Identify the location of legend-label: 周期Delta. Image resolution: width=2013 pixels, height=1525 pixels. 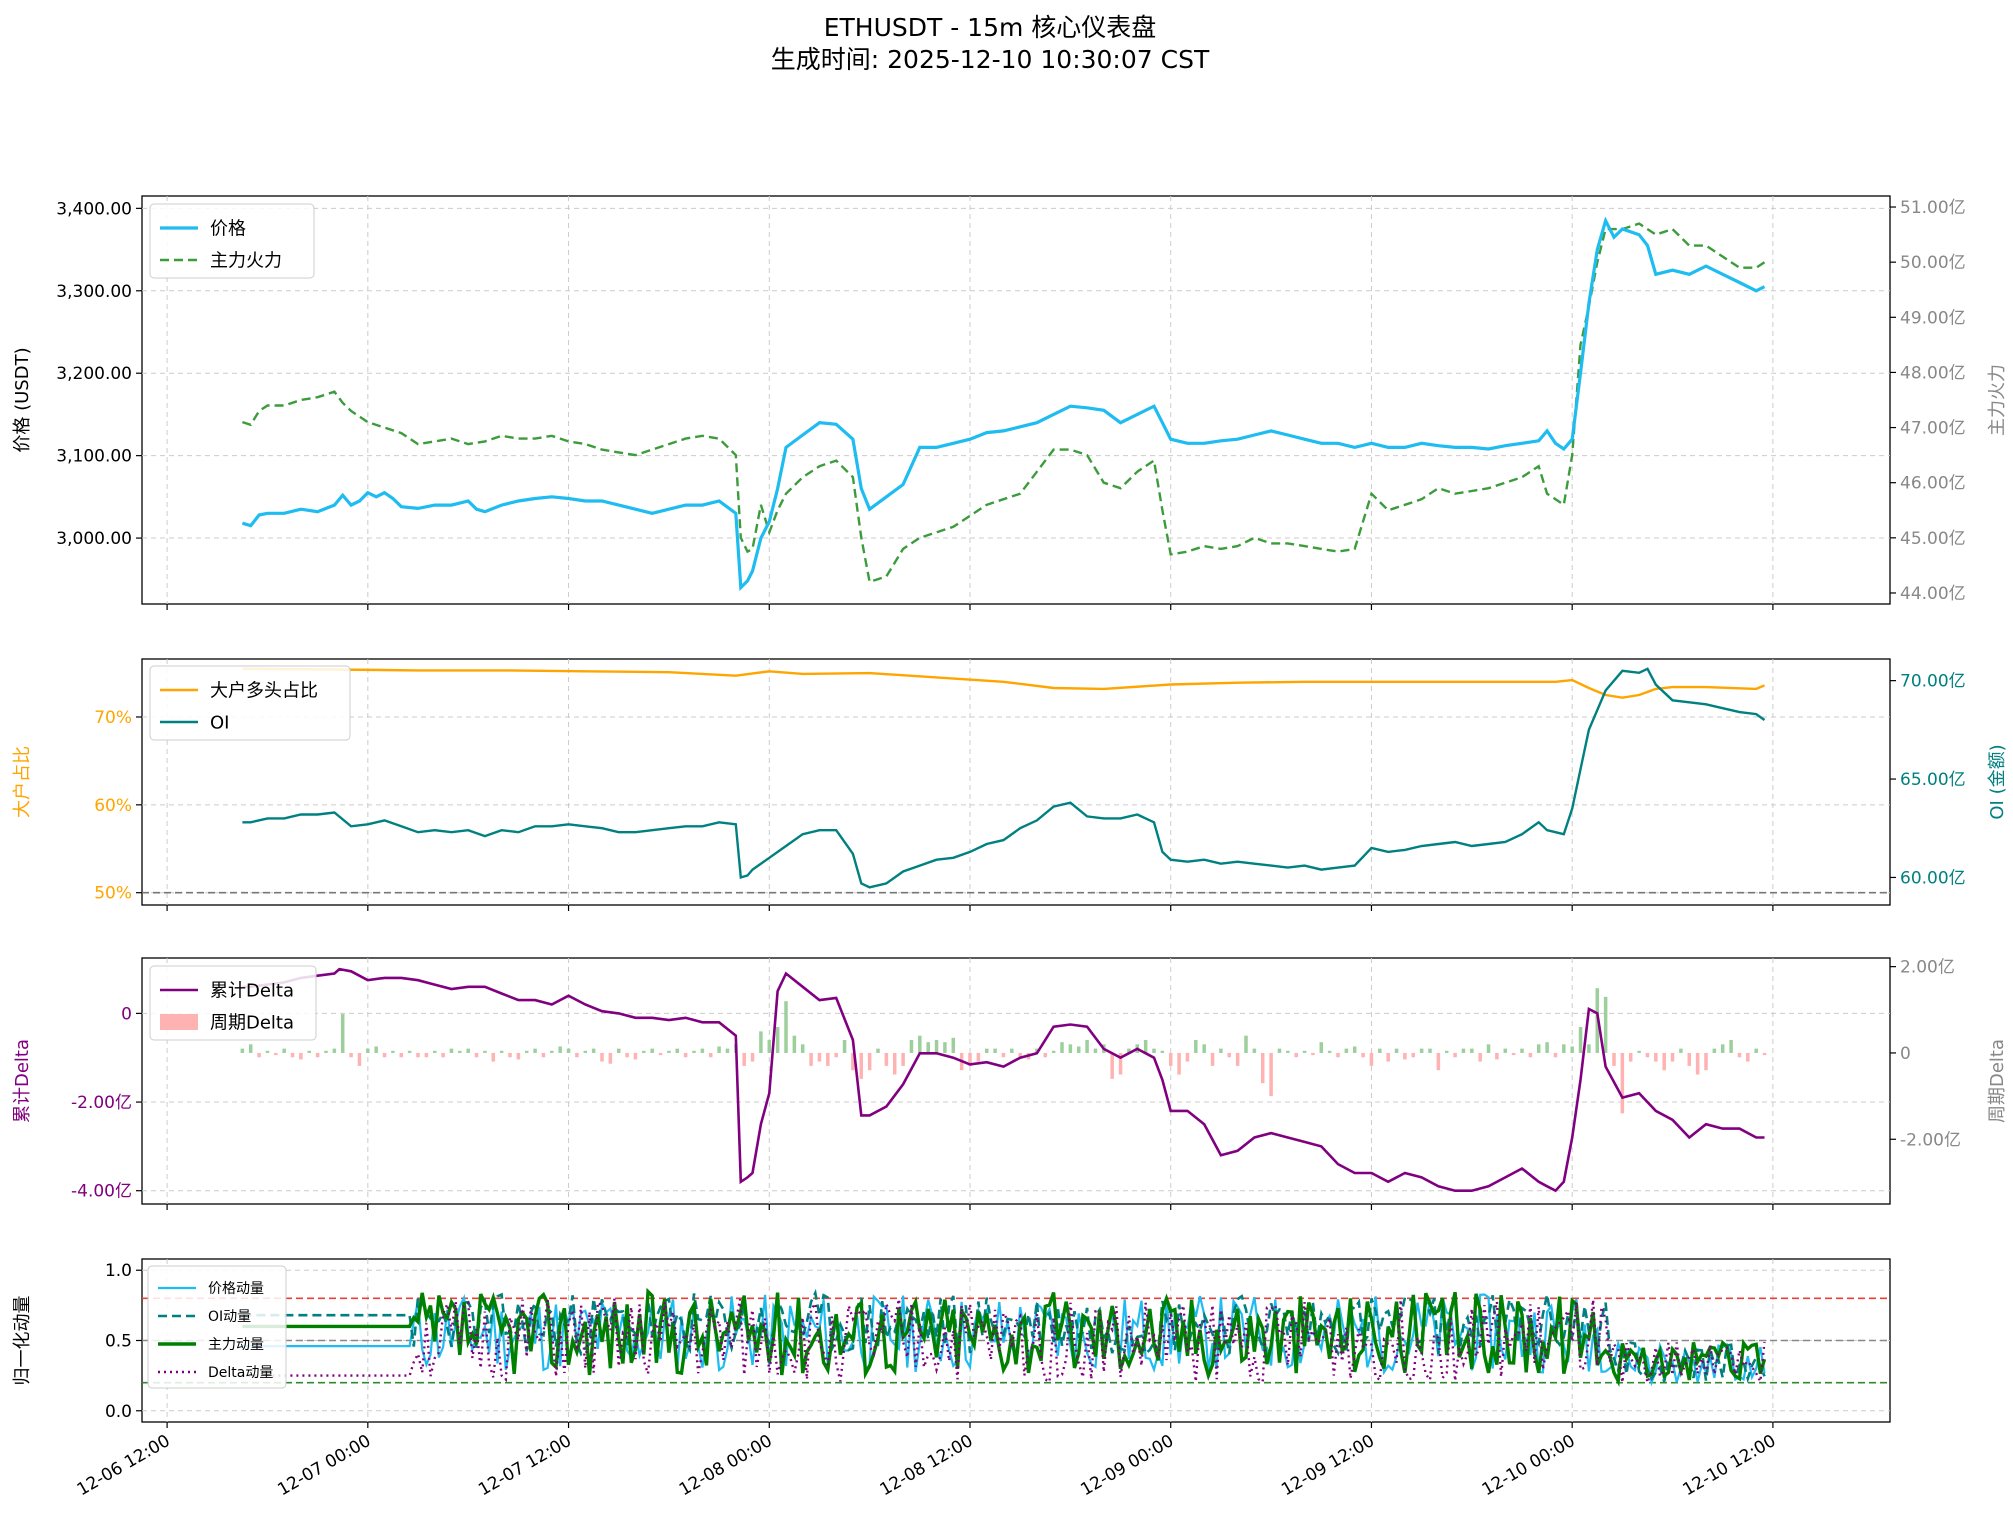
(252, 1022).